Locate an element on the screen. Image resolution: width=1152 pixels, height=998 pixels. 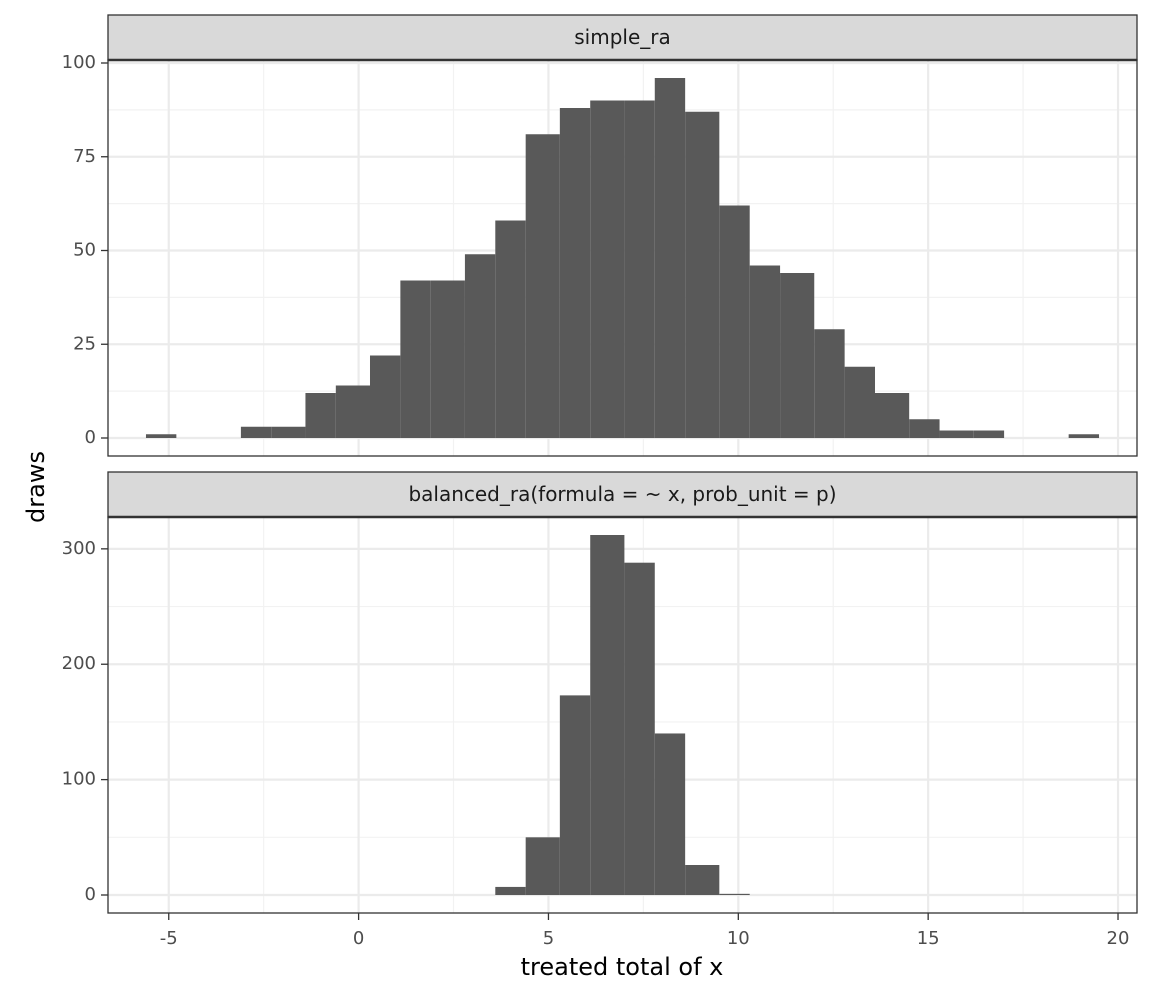
y-tick-label: 50 is located at coordinates (84, 250).